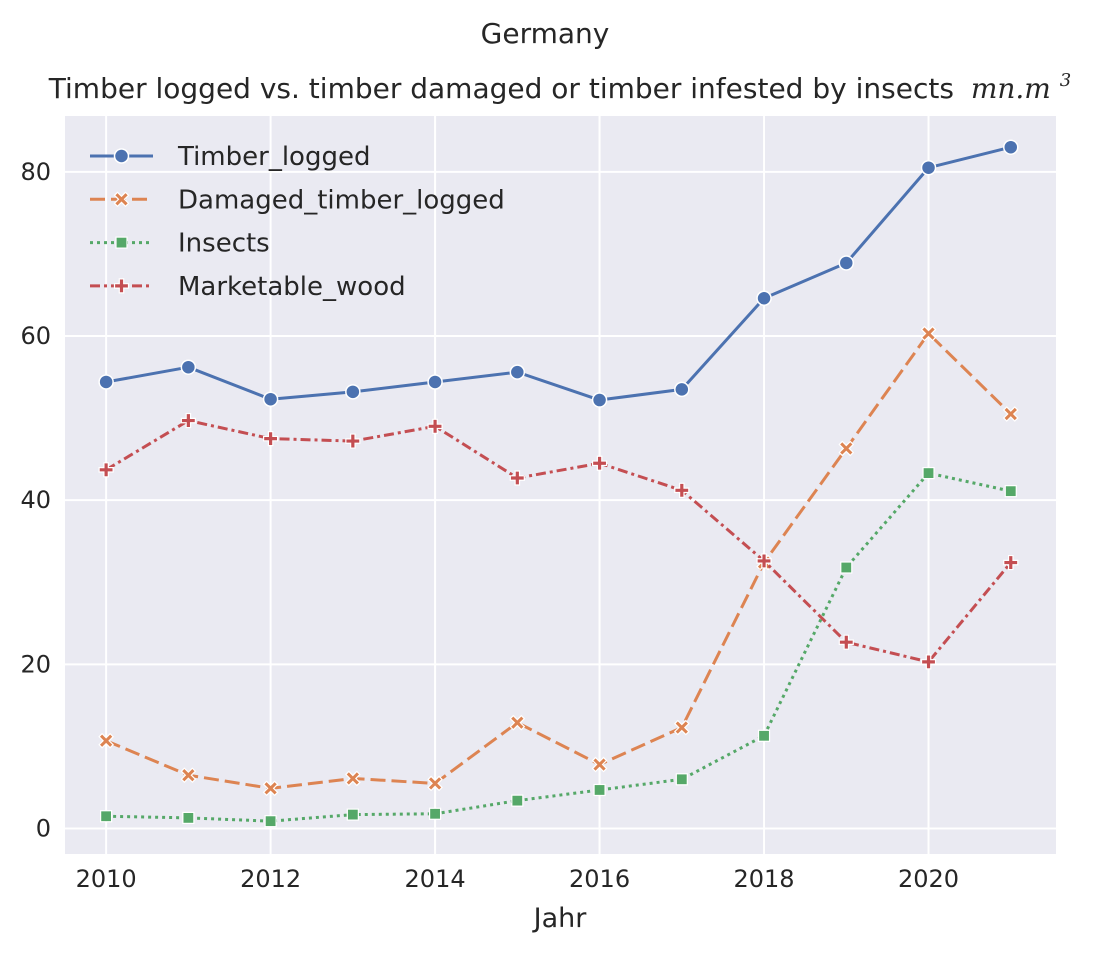 This screenshot has width=1100, height=955. Describe the element at coordinates (764, 879) in the screenshot. I see `x-tick-label: 2018` at that location.